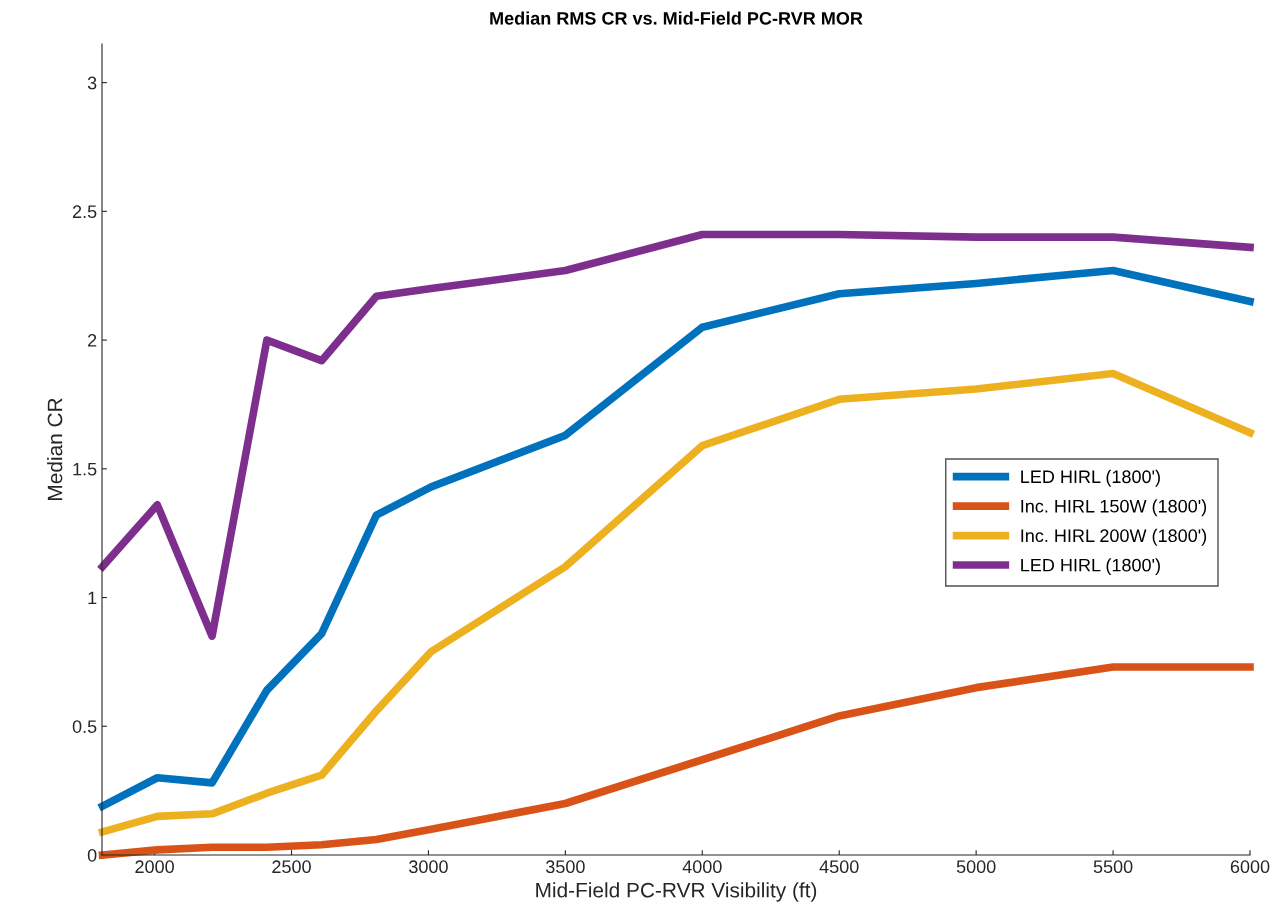 This screenshot has height=924, width=1276. I want to click on x-tick-label: 2500, so click(291, 867).